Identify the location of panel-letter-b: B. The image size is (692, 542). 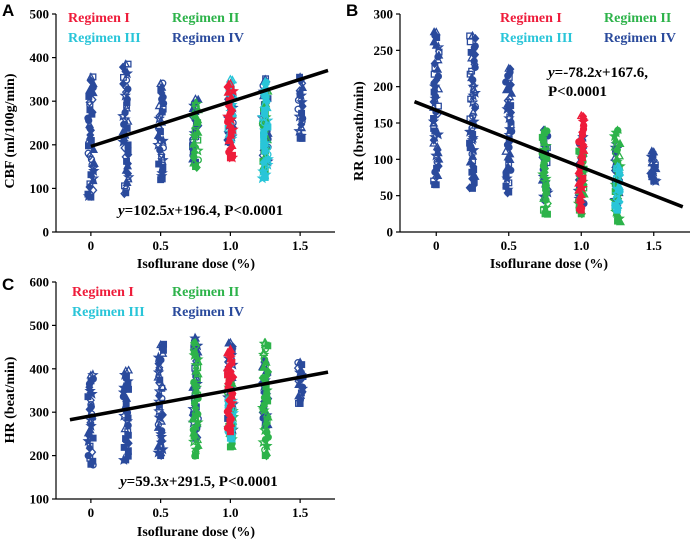
(352, 10).